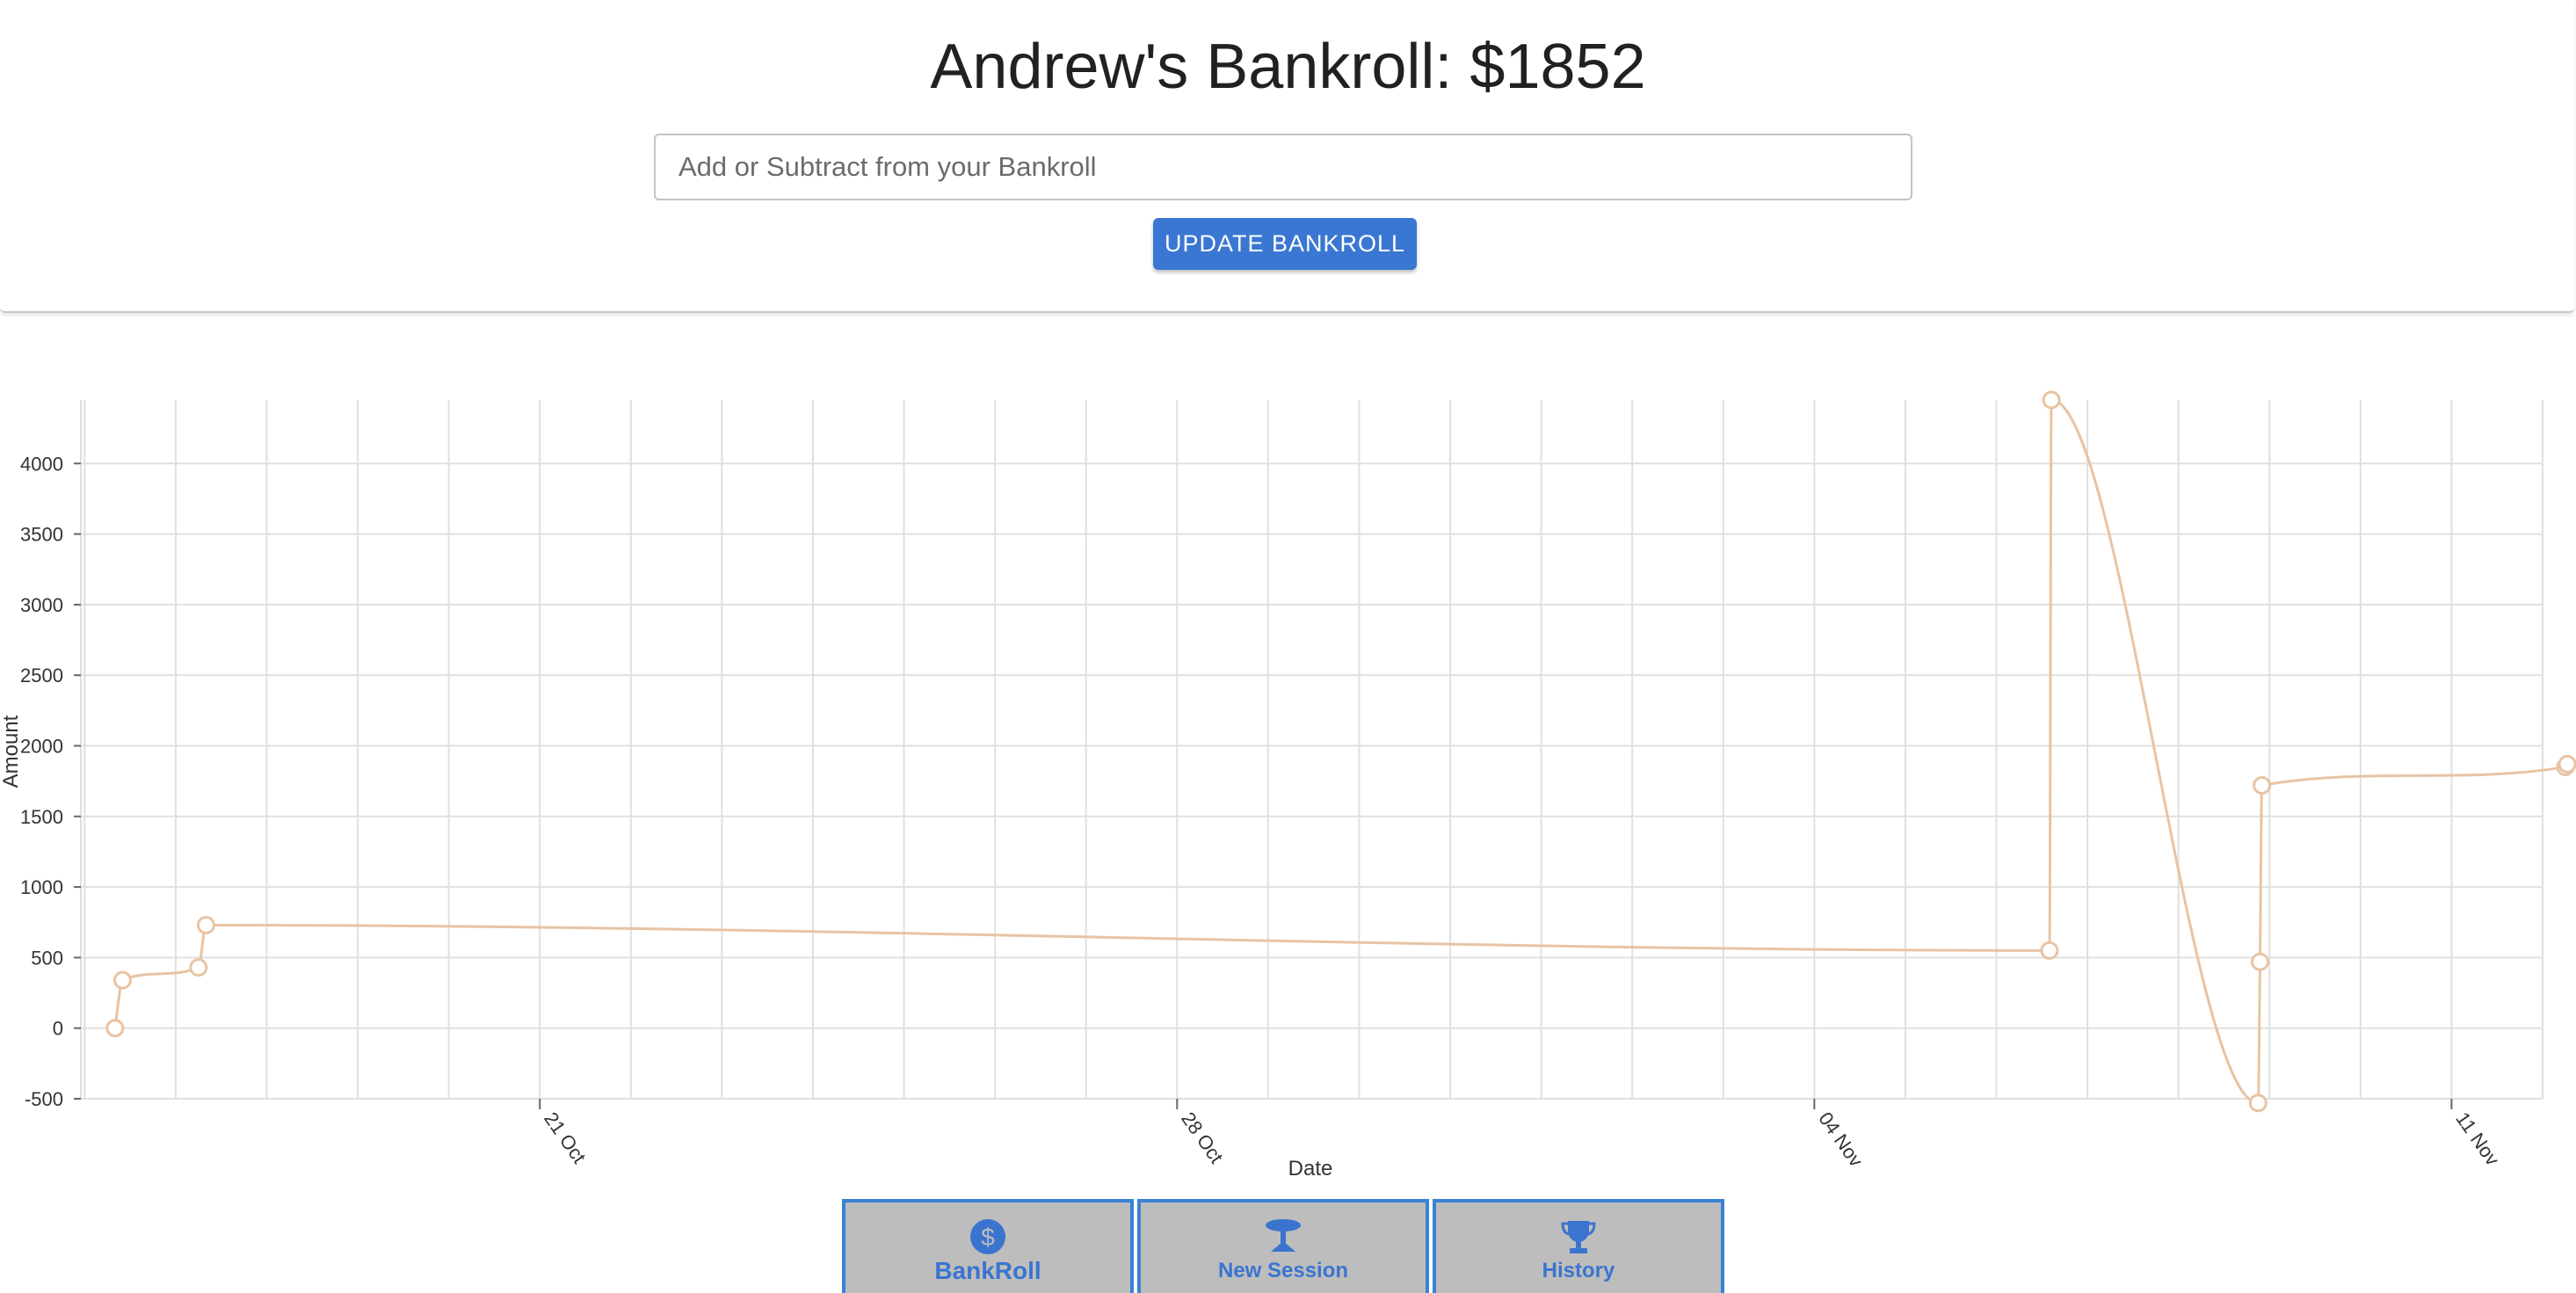 Image resolution: width=2576 pixels, height=1293 pixels. I want to click on y-tick-label: 4000, so click(41, 464).